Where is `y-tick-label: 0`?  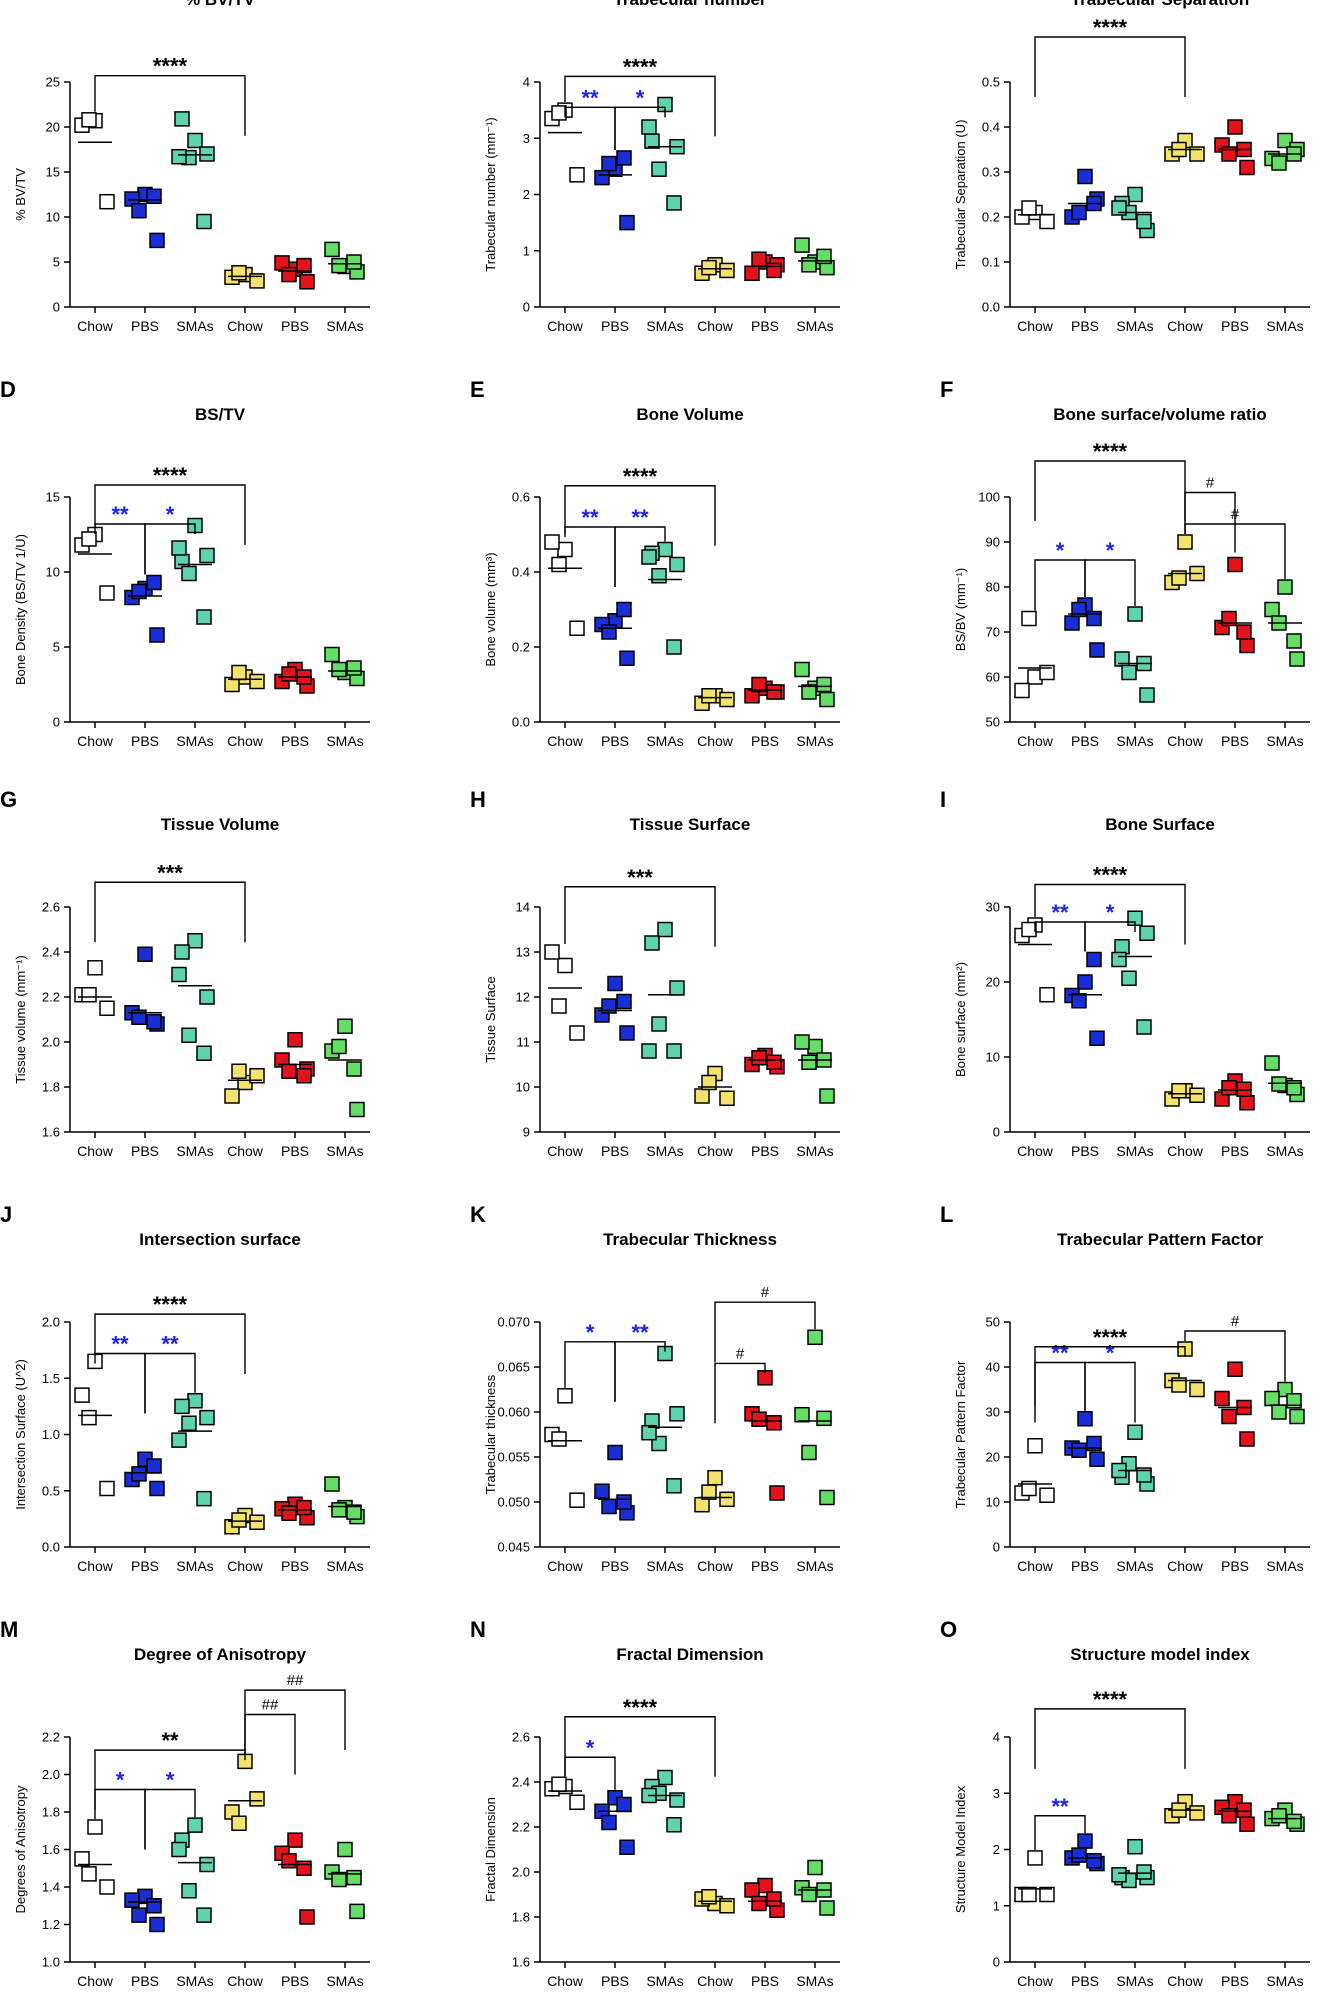
y-tick-label: 0 is located at coordinates (996, 1547).